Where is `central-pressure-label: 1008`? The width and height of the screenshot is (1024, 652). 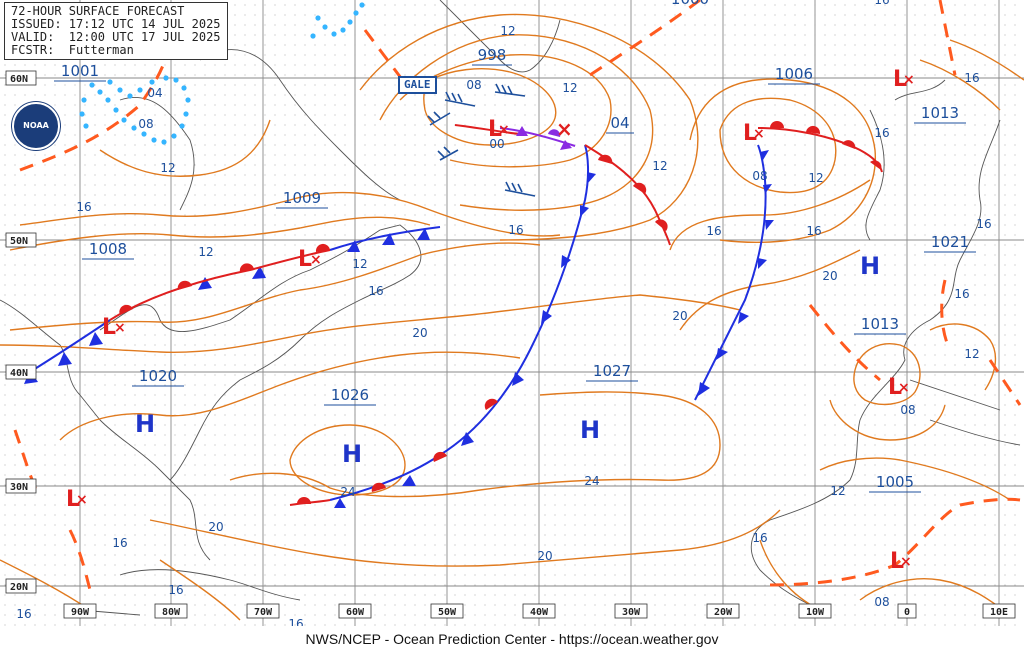
central-pressure-label: 1008 is located at coordinates (108, 249).